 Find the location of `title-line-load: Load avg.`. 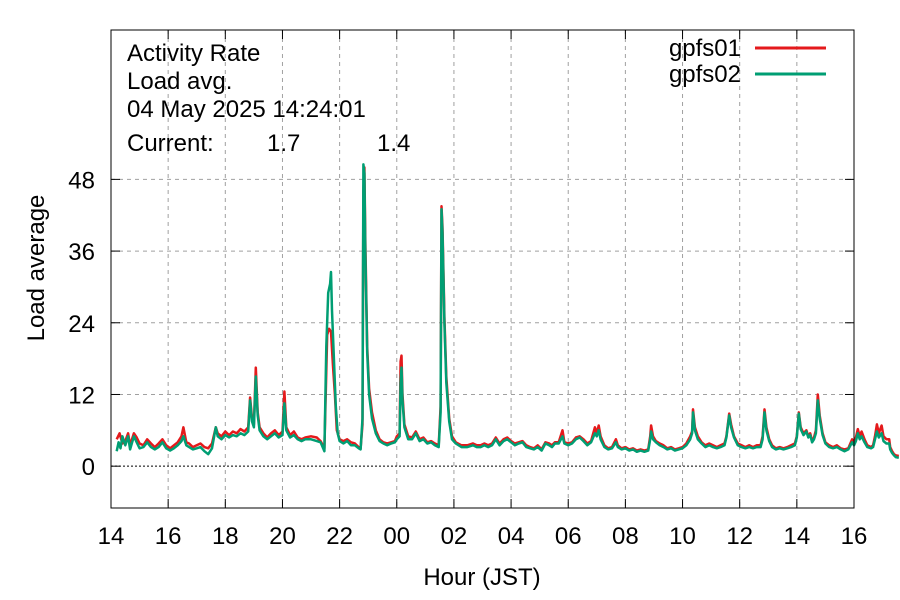

title-line-load: Load avg. is located at coordinates (179, 81).